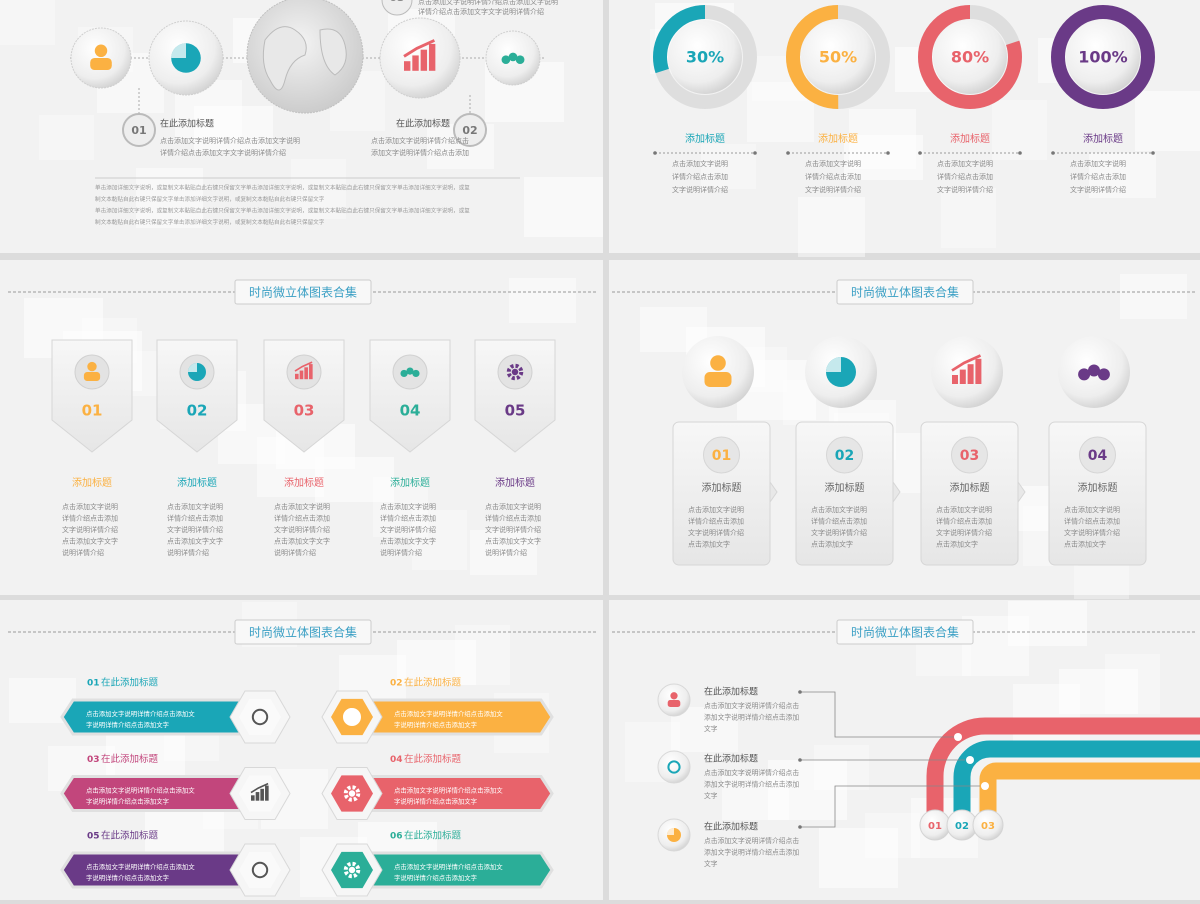 This screenshot has height=904, width=1200. I want to click on item-number: 01, so click(92, 411).